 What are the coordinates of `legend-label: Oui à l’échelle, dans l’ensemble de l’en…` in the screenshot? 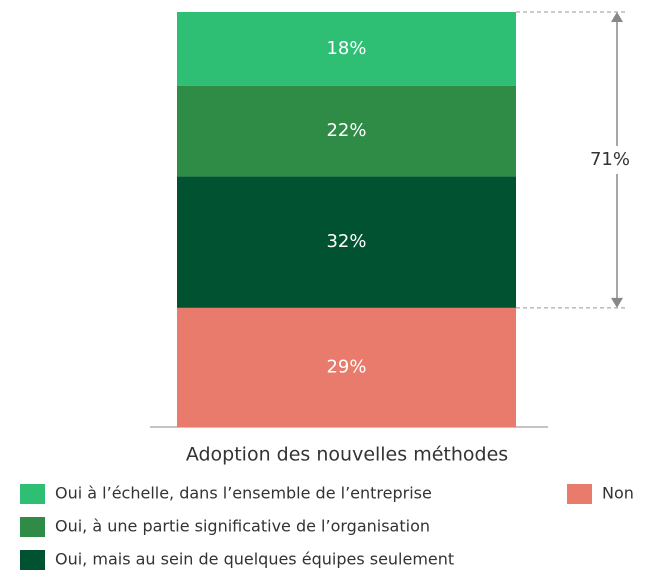 It's located at (243, 493).